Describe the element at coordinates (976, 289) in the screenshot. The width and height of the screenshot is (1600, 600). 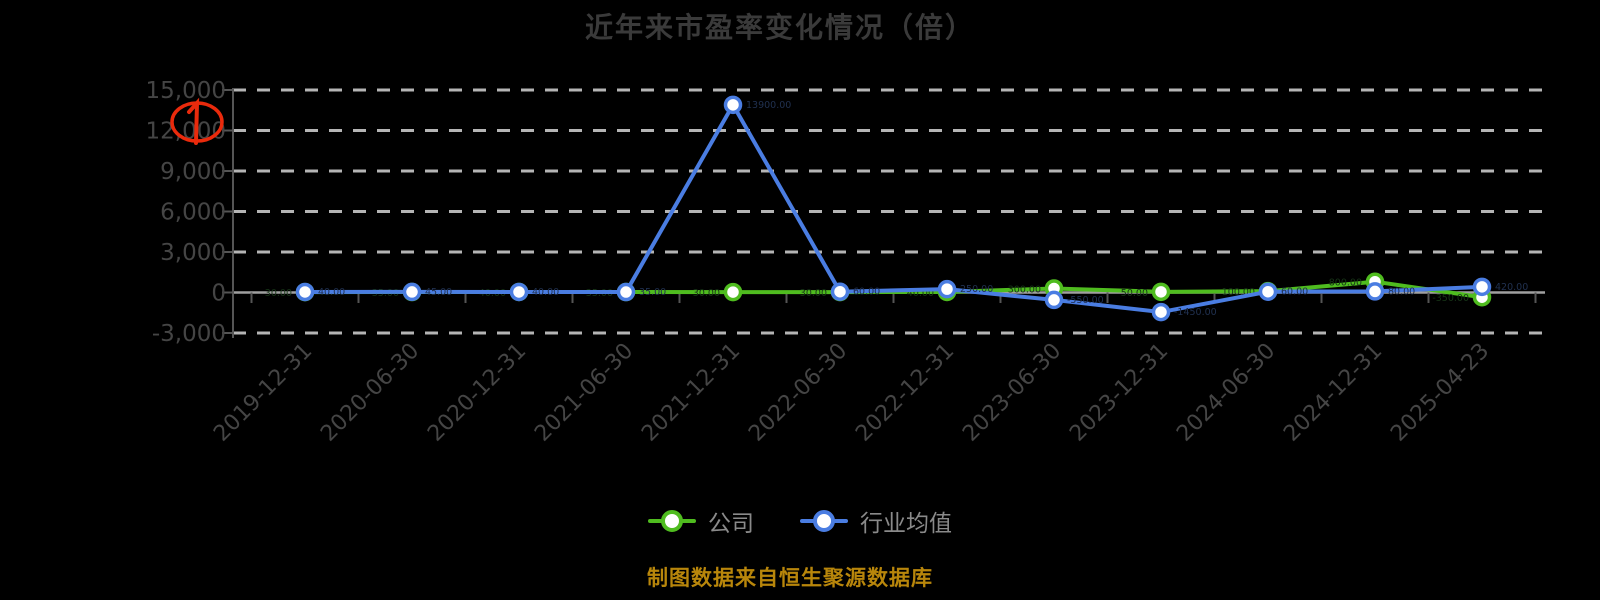
I see `point-value-label: 250.00` at that location.